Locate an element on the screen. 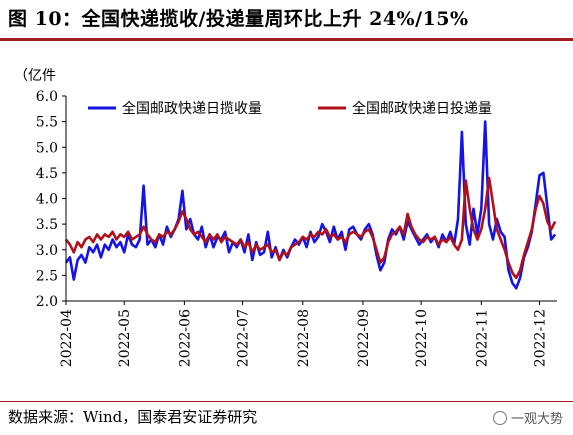 The width and height of the screenshot is (573, 435). watermark-text: 一观大势 is located at coordinates (536, 419).